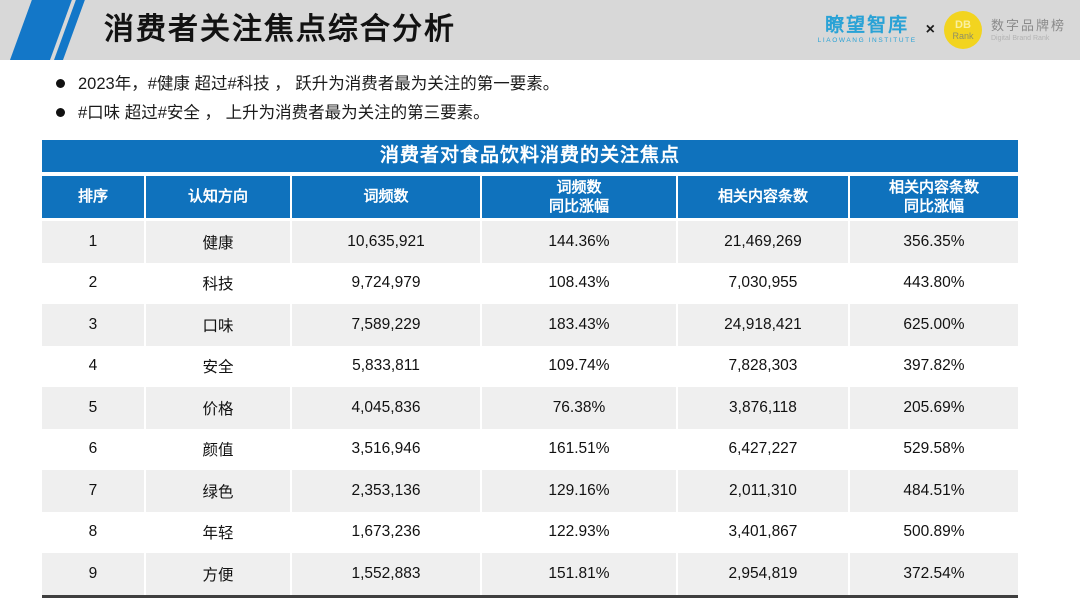 The height and width of the screenshot is (604, 1080). Describe the element at coordinates (578, 532) in the screenshot. I see `table-cell: 122.93%` at that location.